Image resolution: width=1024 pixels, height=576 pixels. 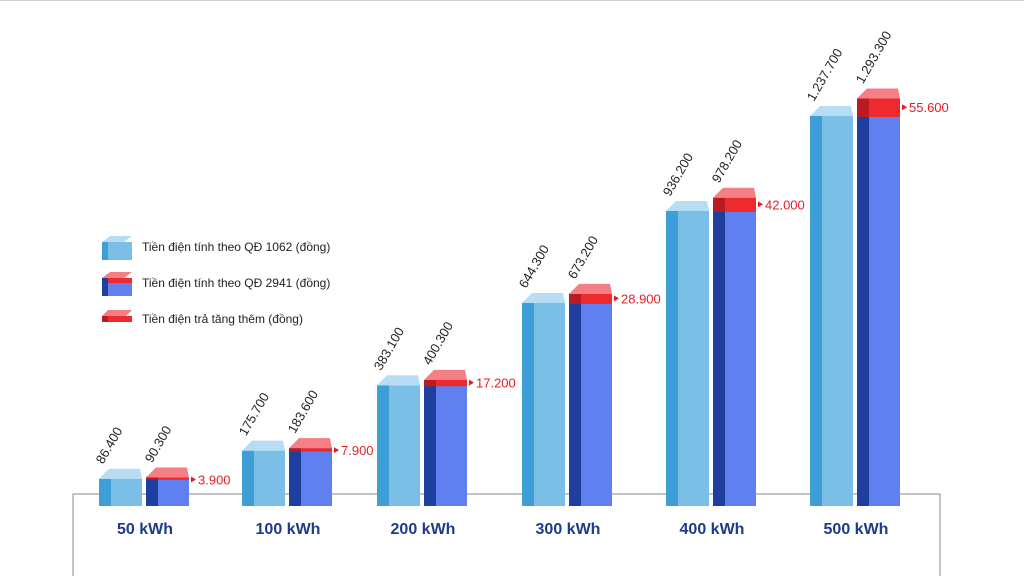 I want to click on bar-1062-5-side, so click(x=816, y=311).